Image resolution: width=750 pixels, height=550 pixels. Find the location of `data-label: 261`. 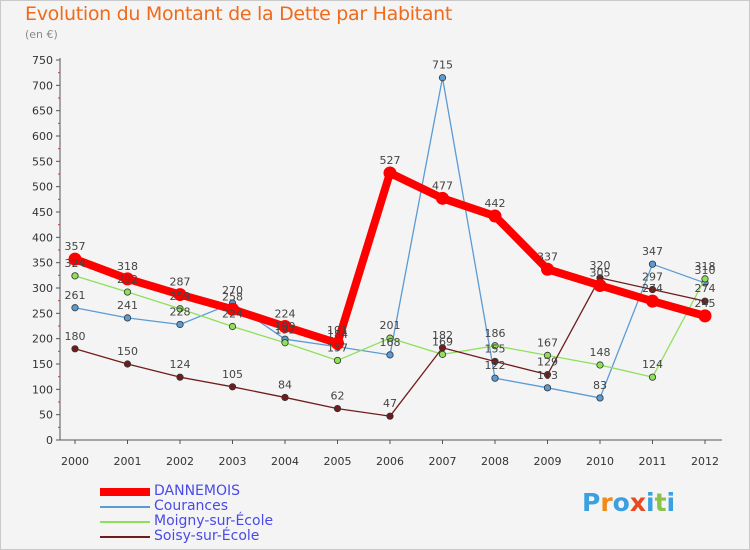

data-label: 261 is located at coordinates (75, 295).